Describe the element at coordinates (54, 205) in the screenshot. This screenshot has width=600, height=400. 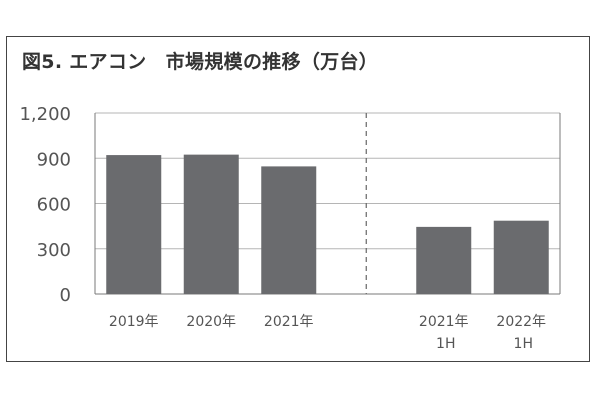
I see `y-tick-label: 600` at that location.